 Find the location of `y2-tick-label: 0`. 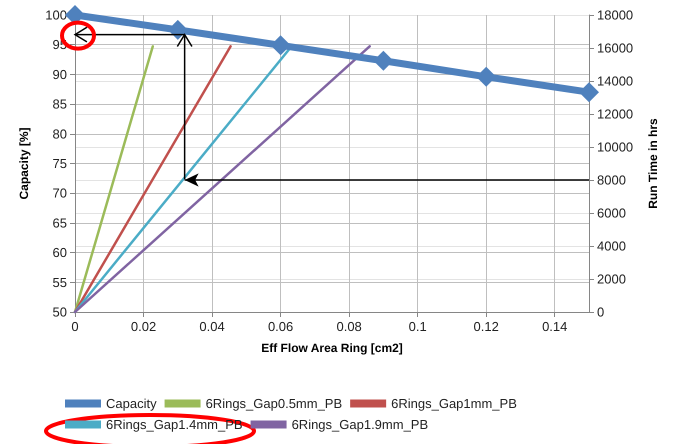

y2-tick-label: 0 is located at coordinates (600, 312).